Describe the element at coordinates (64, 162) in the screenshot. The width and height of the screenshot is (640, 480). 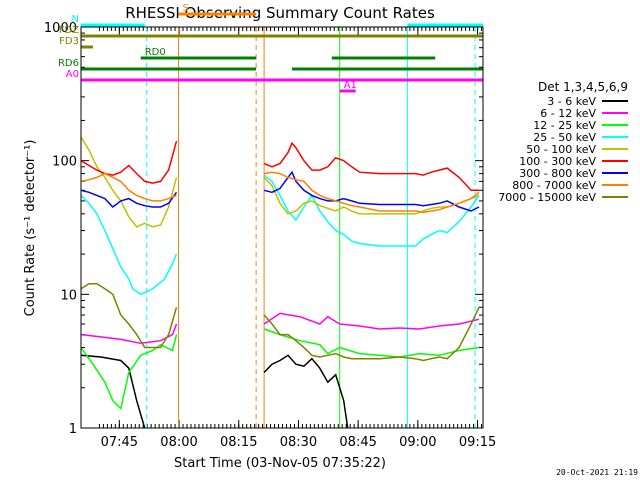
I see `y-tick-label: 100` at that location.